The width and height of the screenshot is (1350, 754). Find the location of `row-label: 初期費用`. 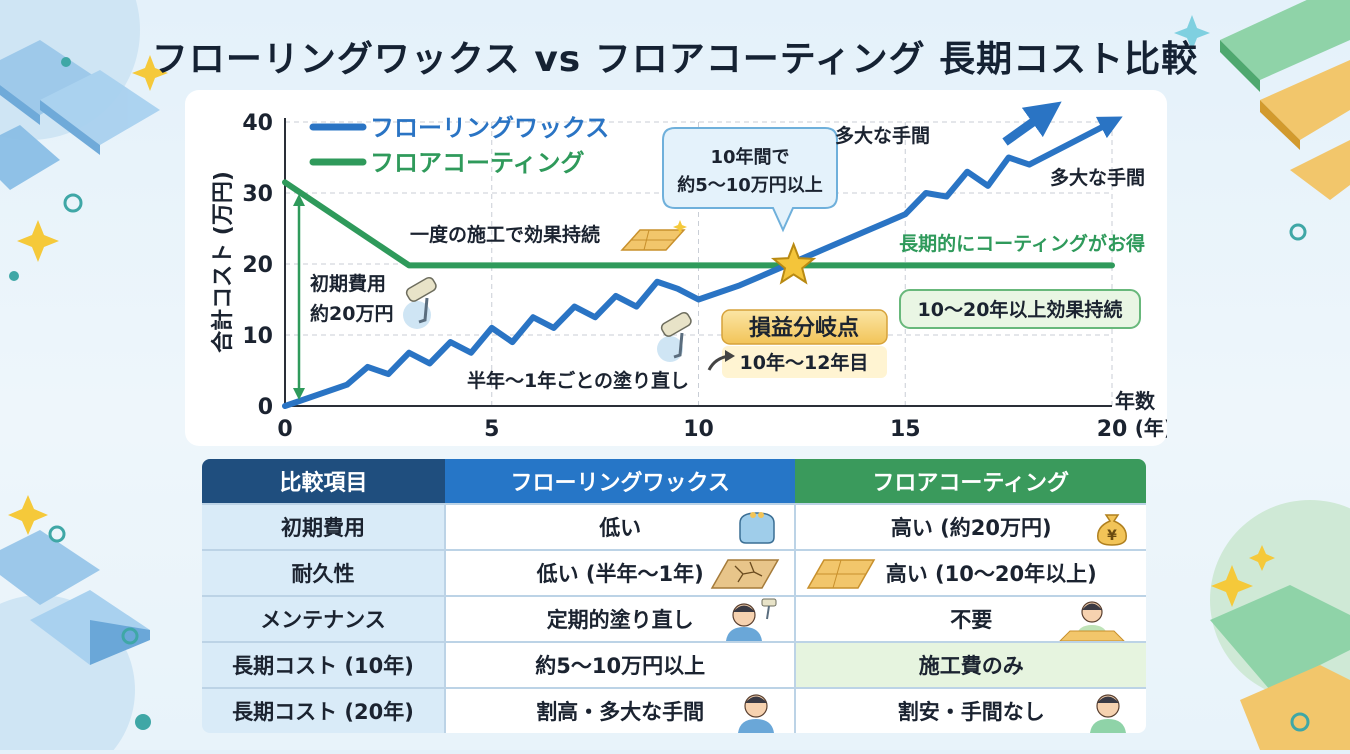

row-label: 初期費用 is located at coordinates (323, 527).